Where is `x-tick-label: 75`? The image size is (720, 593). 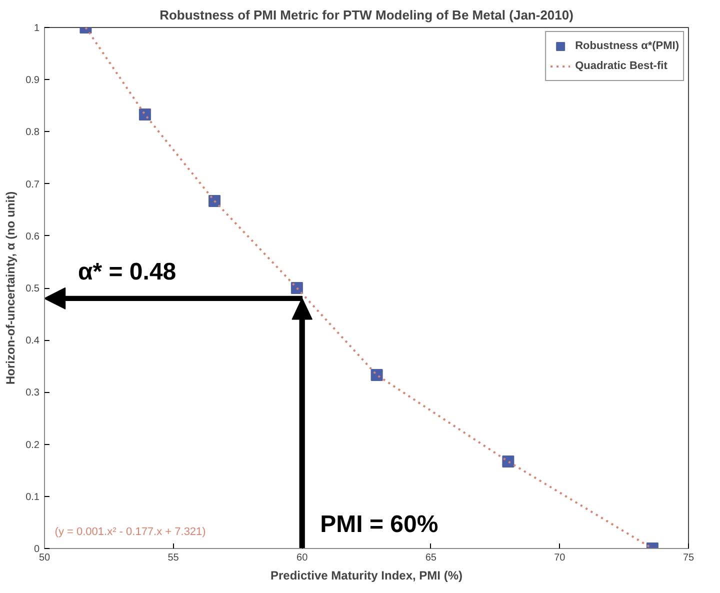
x-tick-label: 75 is located at coordinates (688, 558).